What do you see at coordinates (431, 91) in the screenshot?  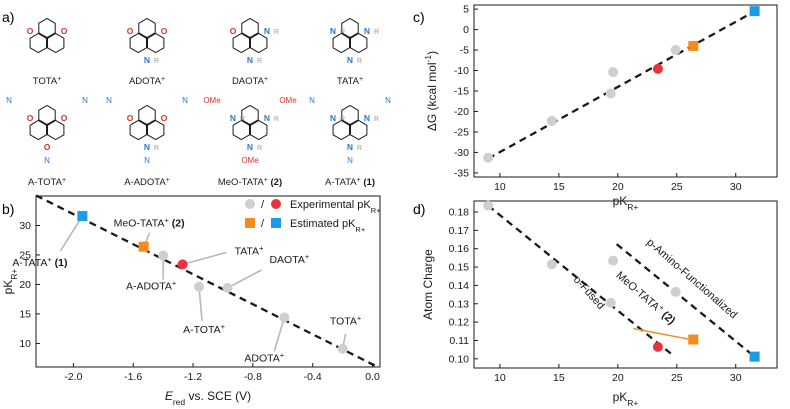 I see `y-axis-title: ΔG (kcal mol-1)` at bounding box center [431, 91].